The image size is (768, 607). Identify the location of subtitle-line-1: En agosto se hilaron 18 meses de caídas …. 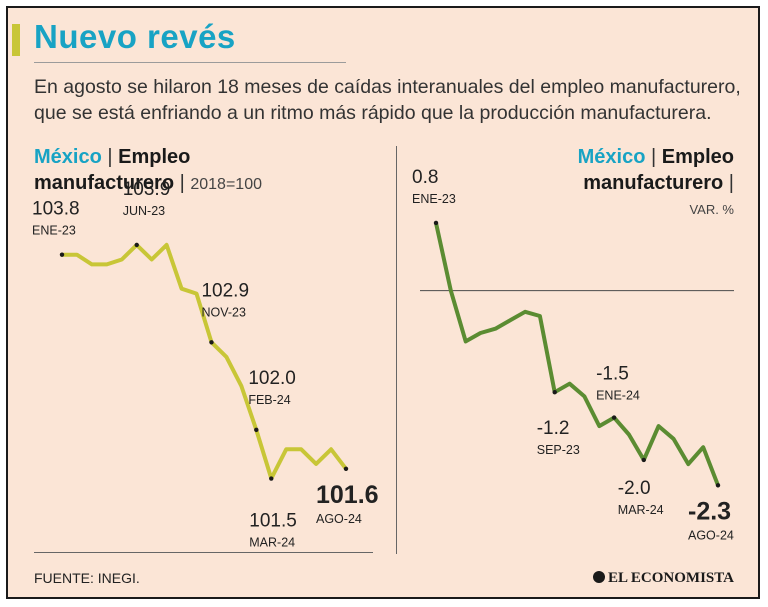
(387, 87).